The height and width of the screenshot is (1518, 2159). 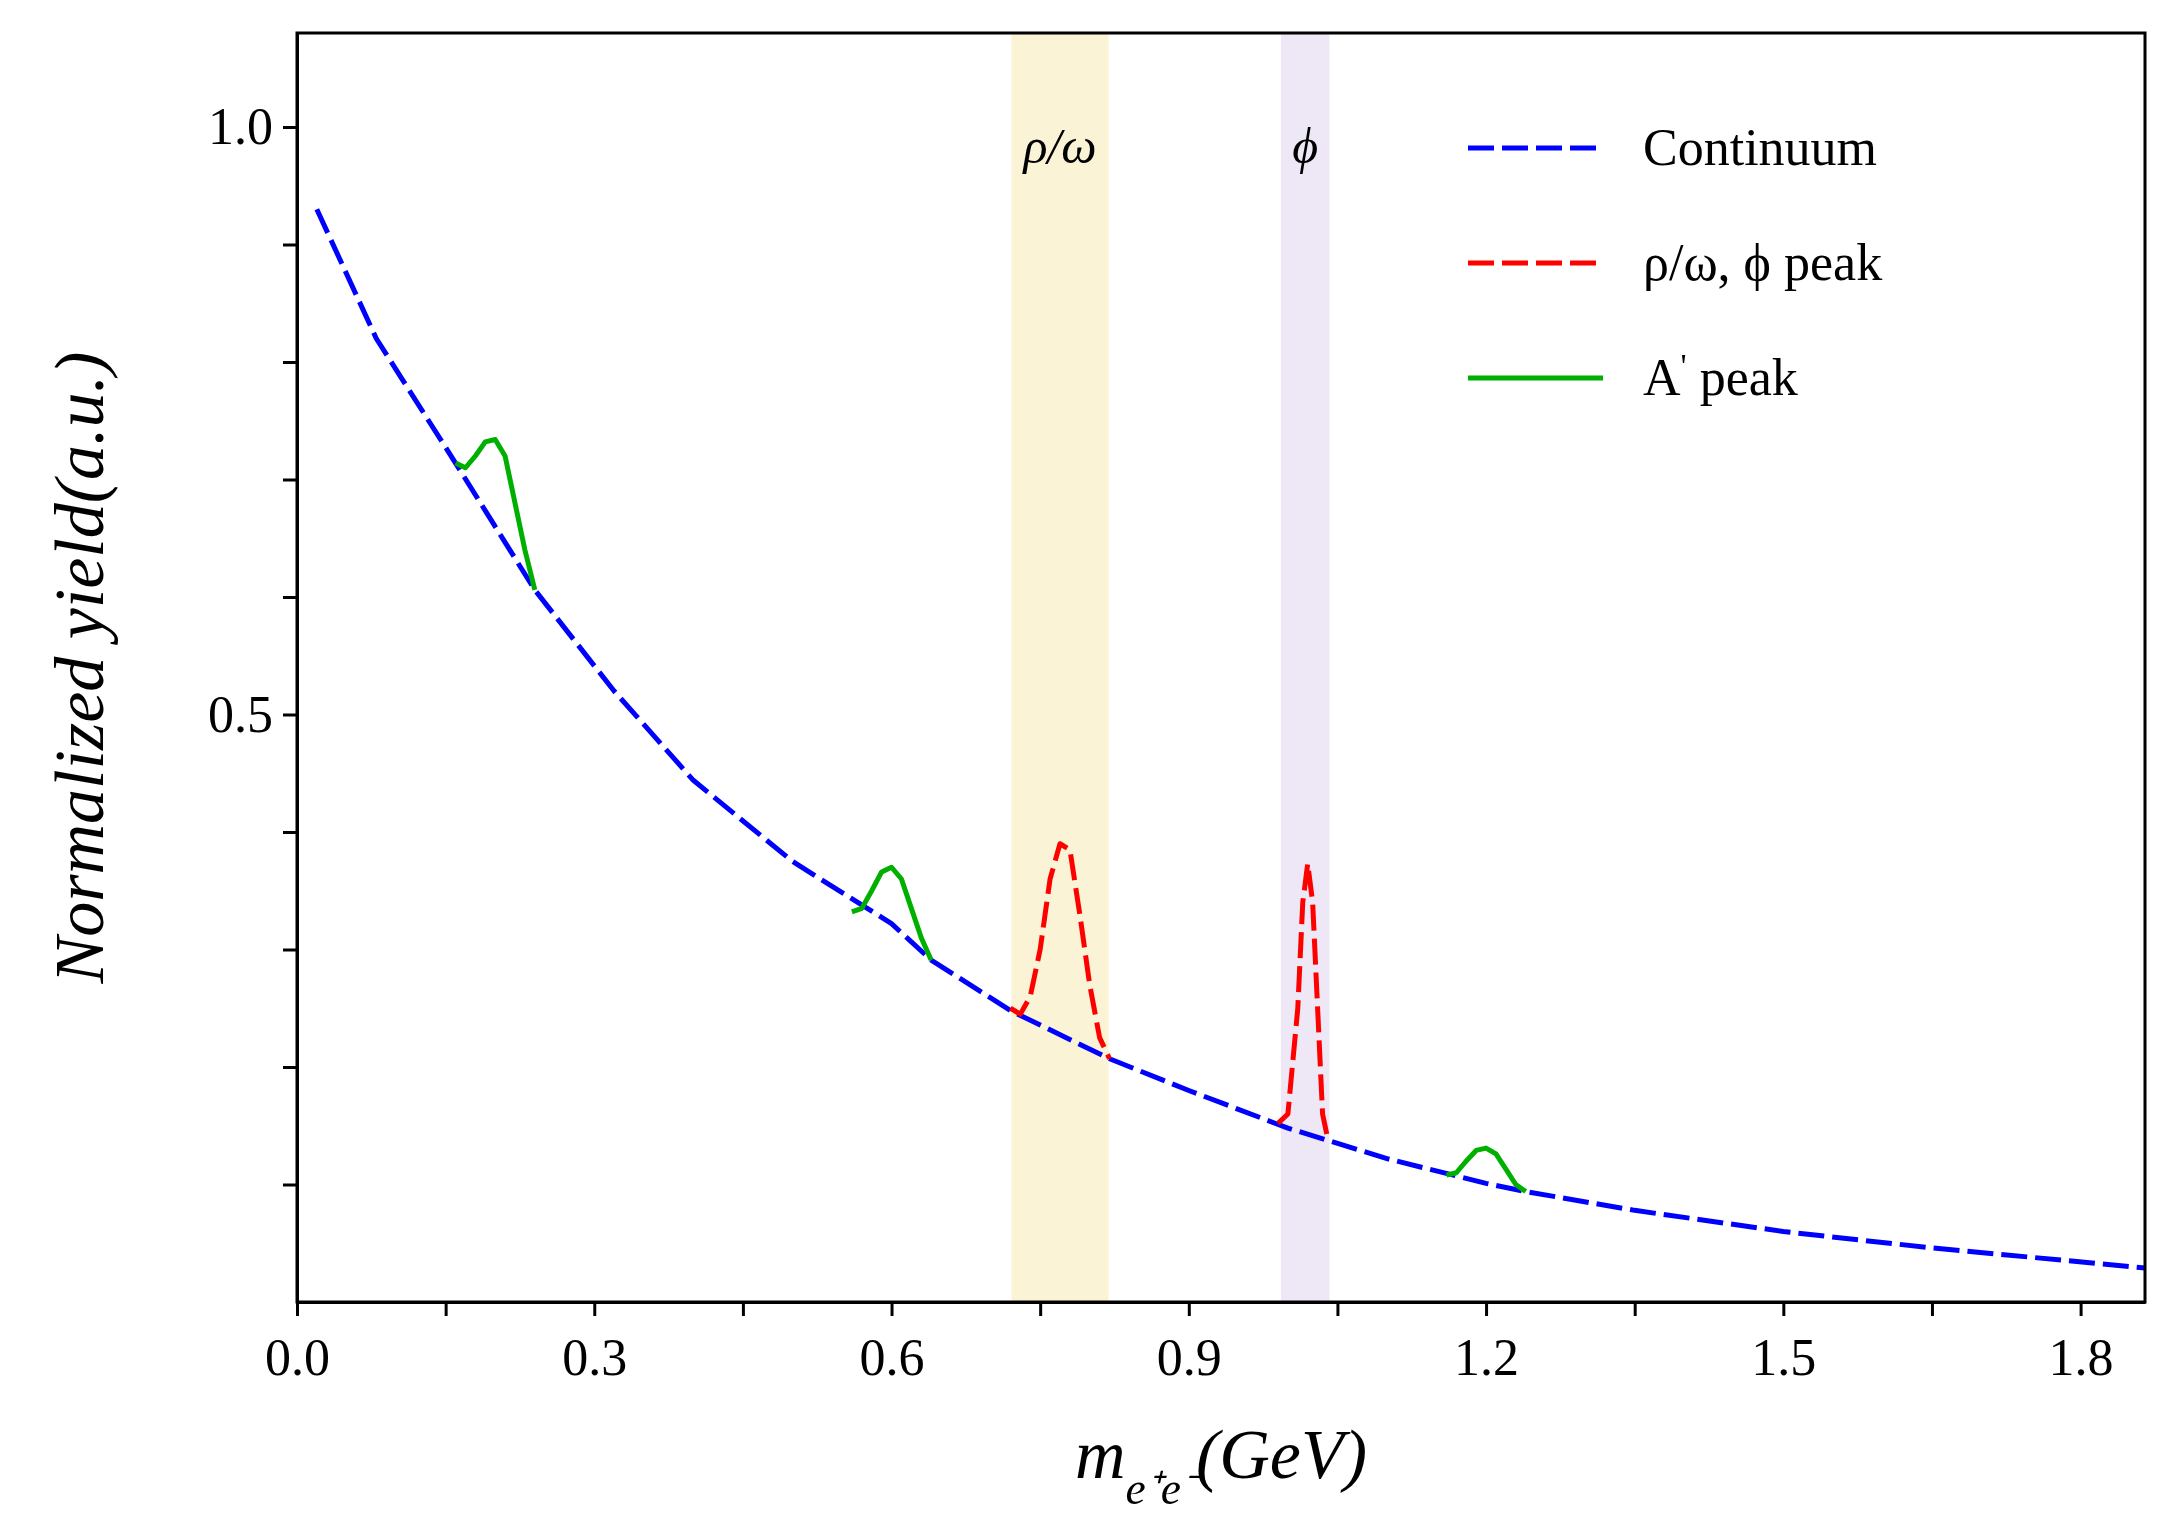 I want to click on x-tick-label: 1.5, so click(x=1784, y=1357).